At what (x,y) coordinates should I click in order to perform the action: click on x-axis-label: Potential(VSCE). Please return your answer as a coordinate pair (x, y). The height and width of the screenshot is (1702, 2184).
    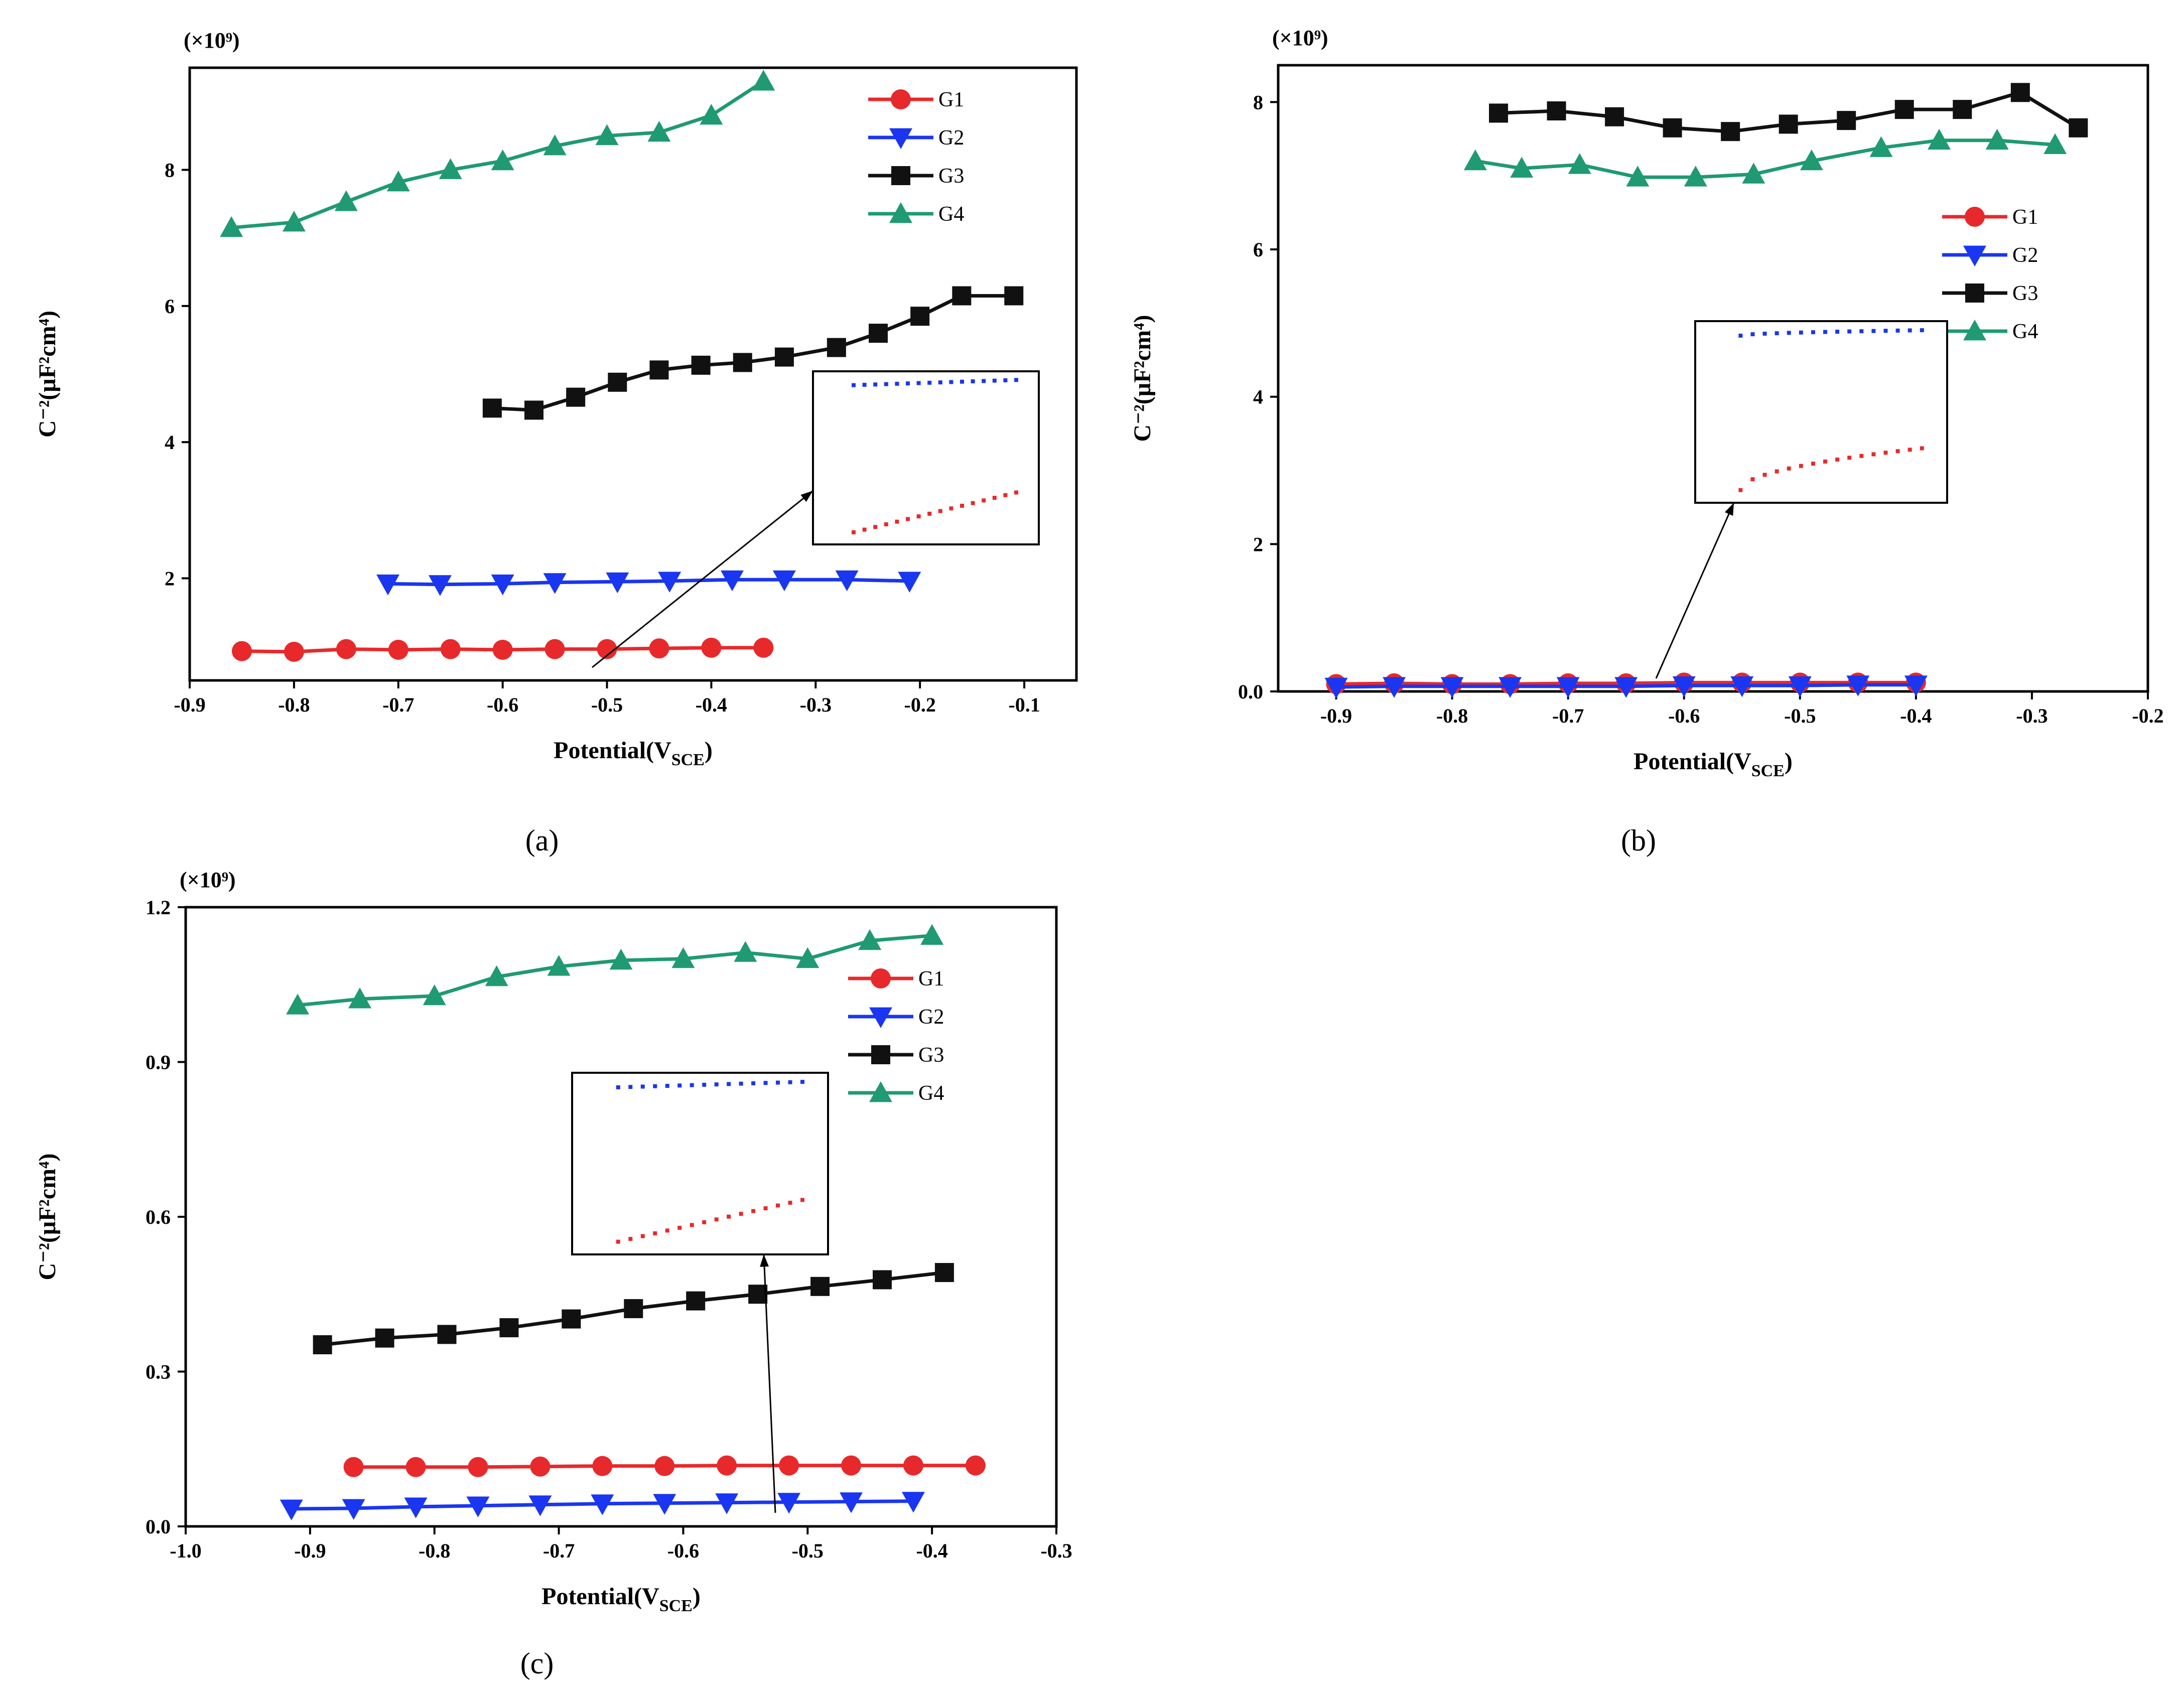
    Looking at the image, I should click on (1713, 764).